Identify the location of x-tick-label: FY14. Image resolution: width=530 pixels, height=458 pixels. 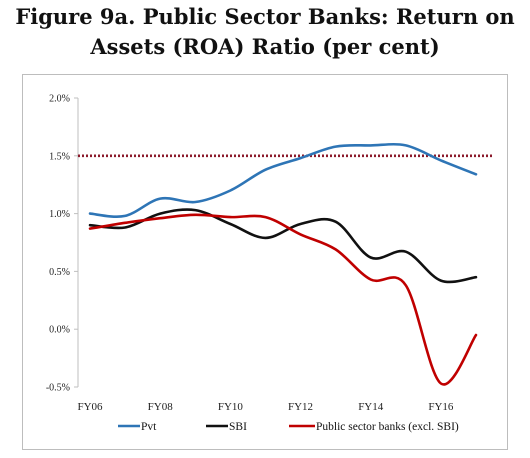
(371, 407).